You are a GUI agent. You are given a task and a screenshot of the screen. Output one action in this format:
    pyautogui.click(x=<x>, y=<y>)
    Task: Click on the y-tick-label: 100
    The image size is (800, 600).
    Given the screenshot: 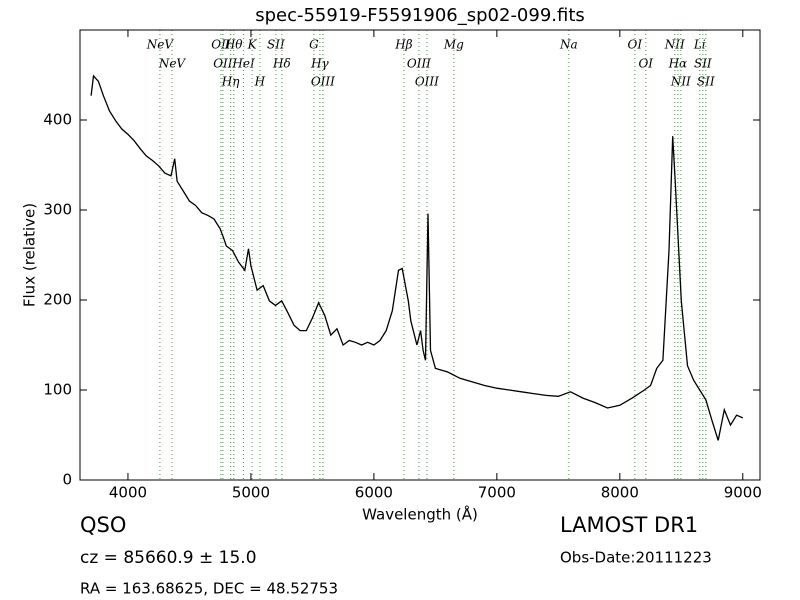 What is the action you would take?
    pyautogui.click(x=57, y=390)
    